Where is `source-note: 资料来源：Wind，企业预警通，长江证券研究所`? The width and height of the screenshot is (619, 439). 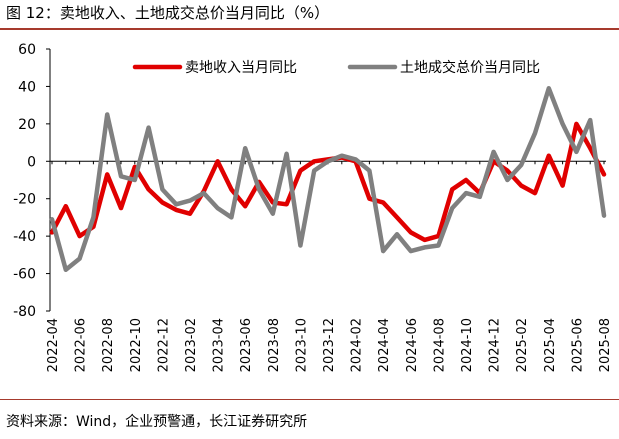
source-note: 资料来源：Wind，企业预警通，长江证券研究所 is located at coordinates (157, 422).